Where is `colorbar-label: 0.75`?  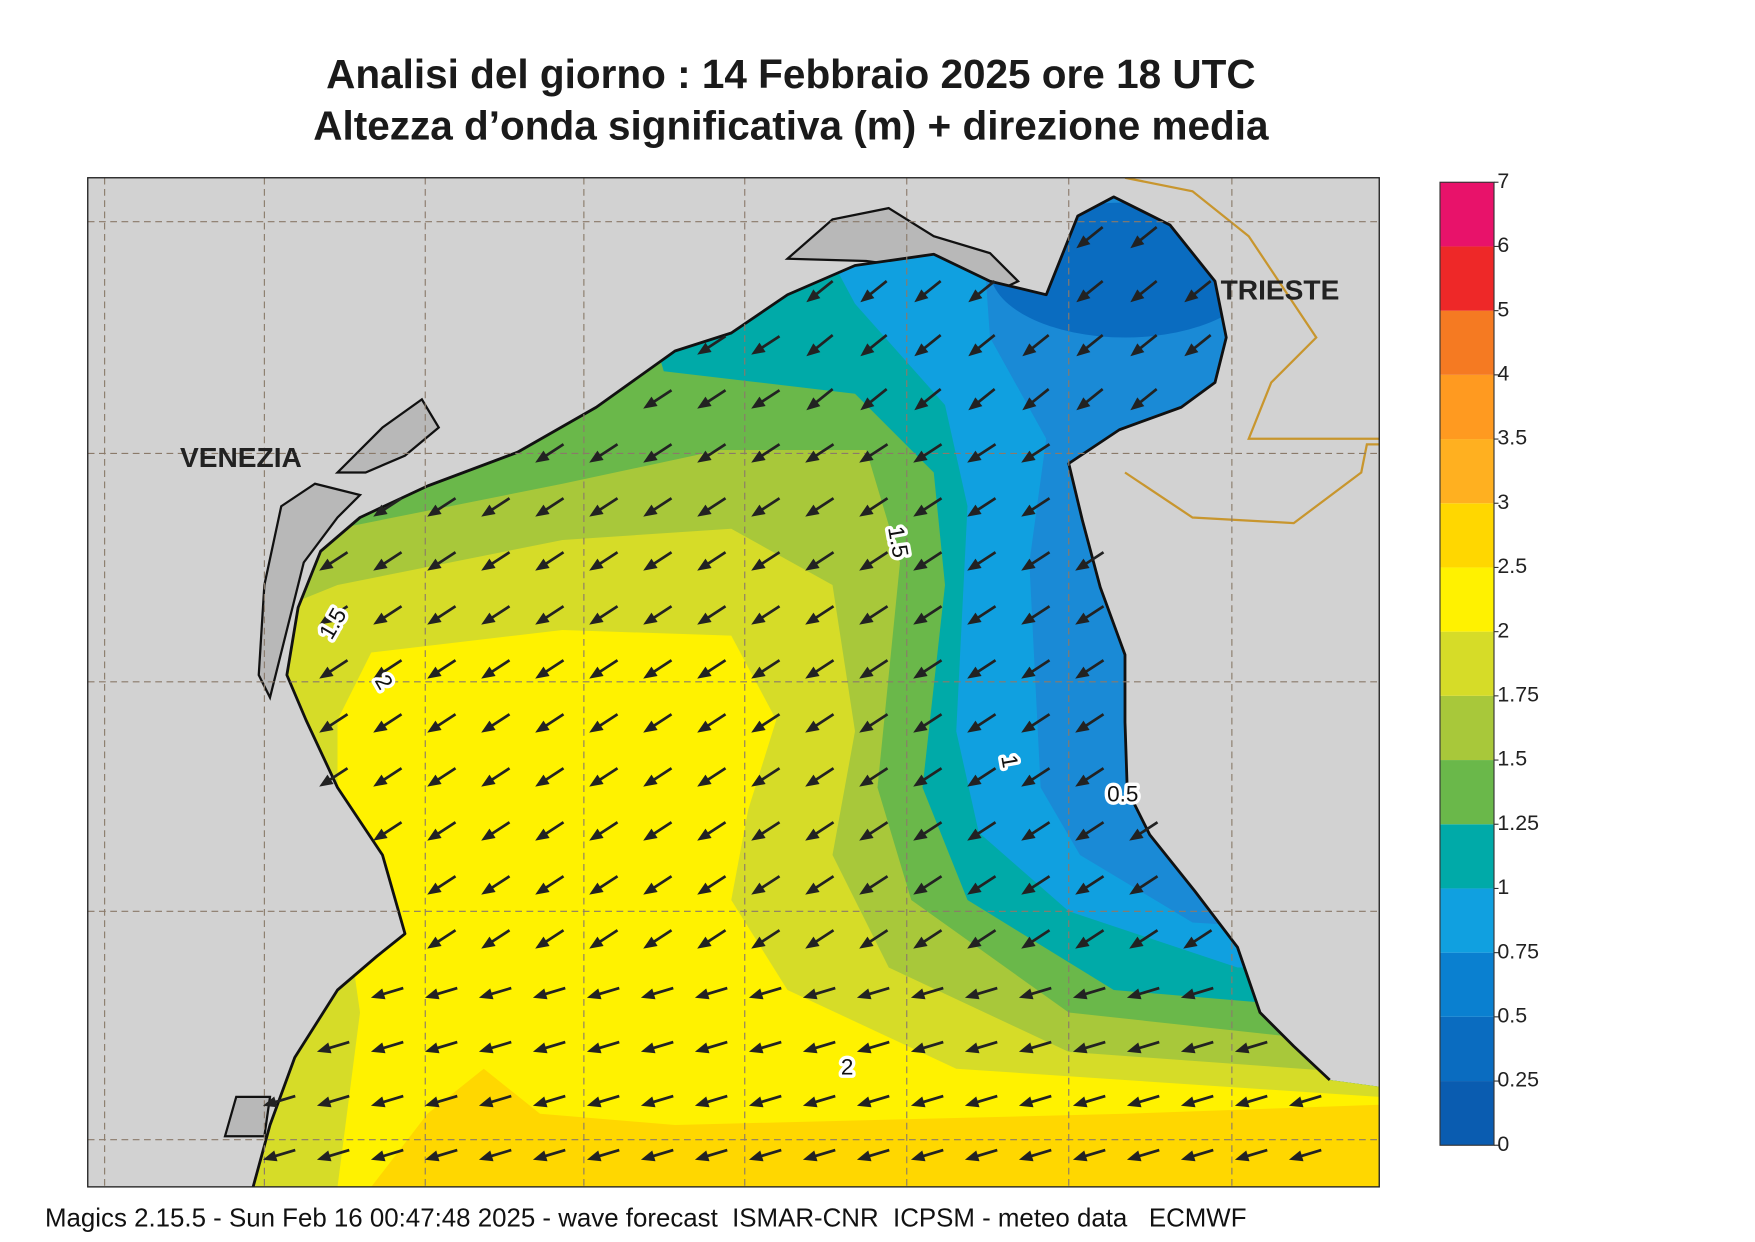
colorbar-label: 0.75 is located at coordinates (1518, 951).